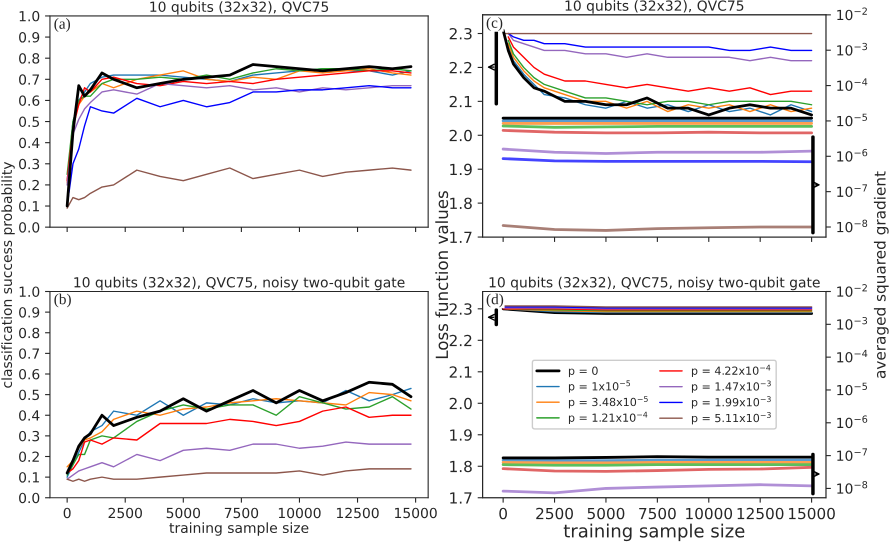 The width and height of the screenshot is (892, 550). Describe the element at coordinates (8, 275) in the screenshot. I see `y-axis-title: classification success probability` at that location.